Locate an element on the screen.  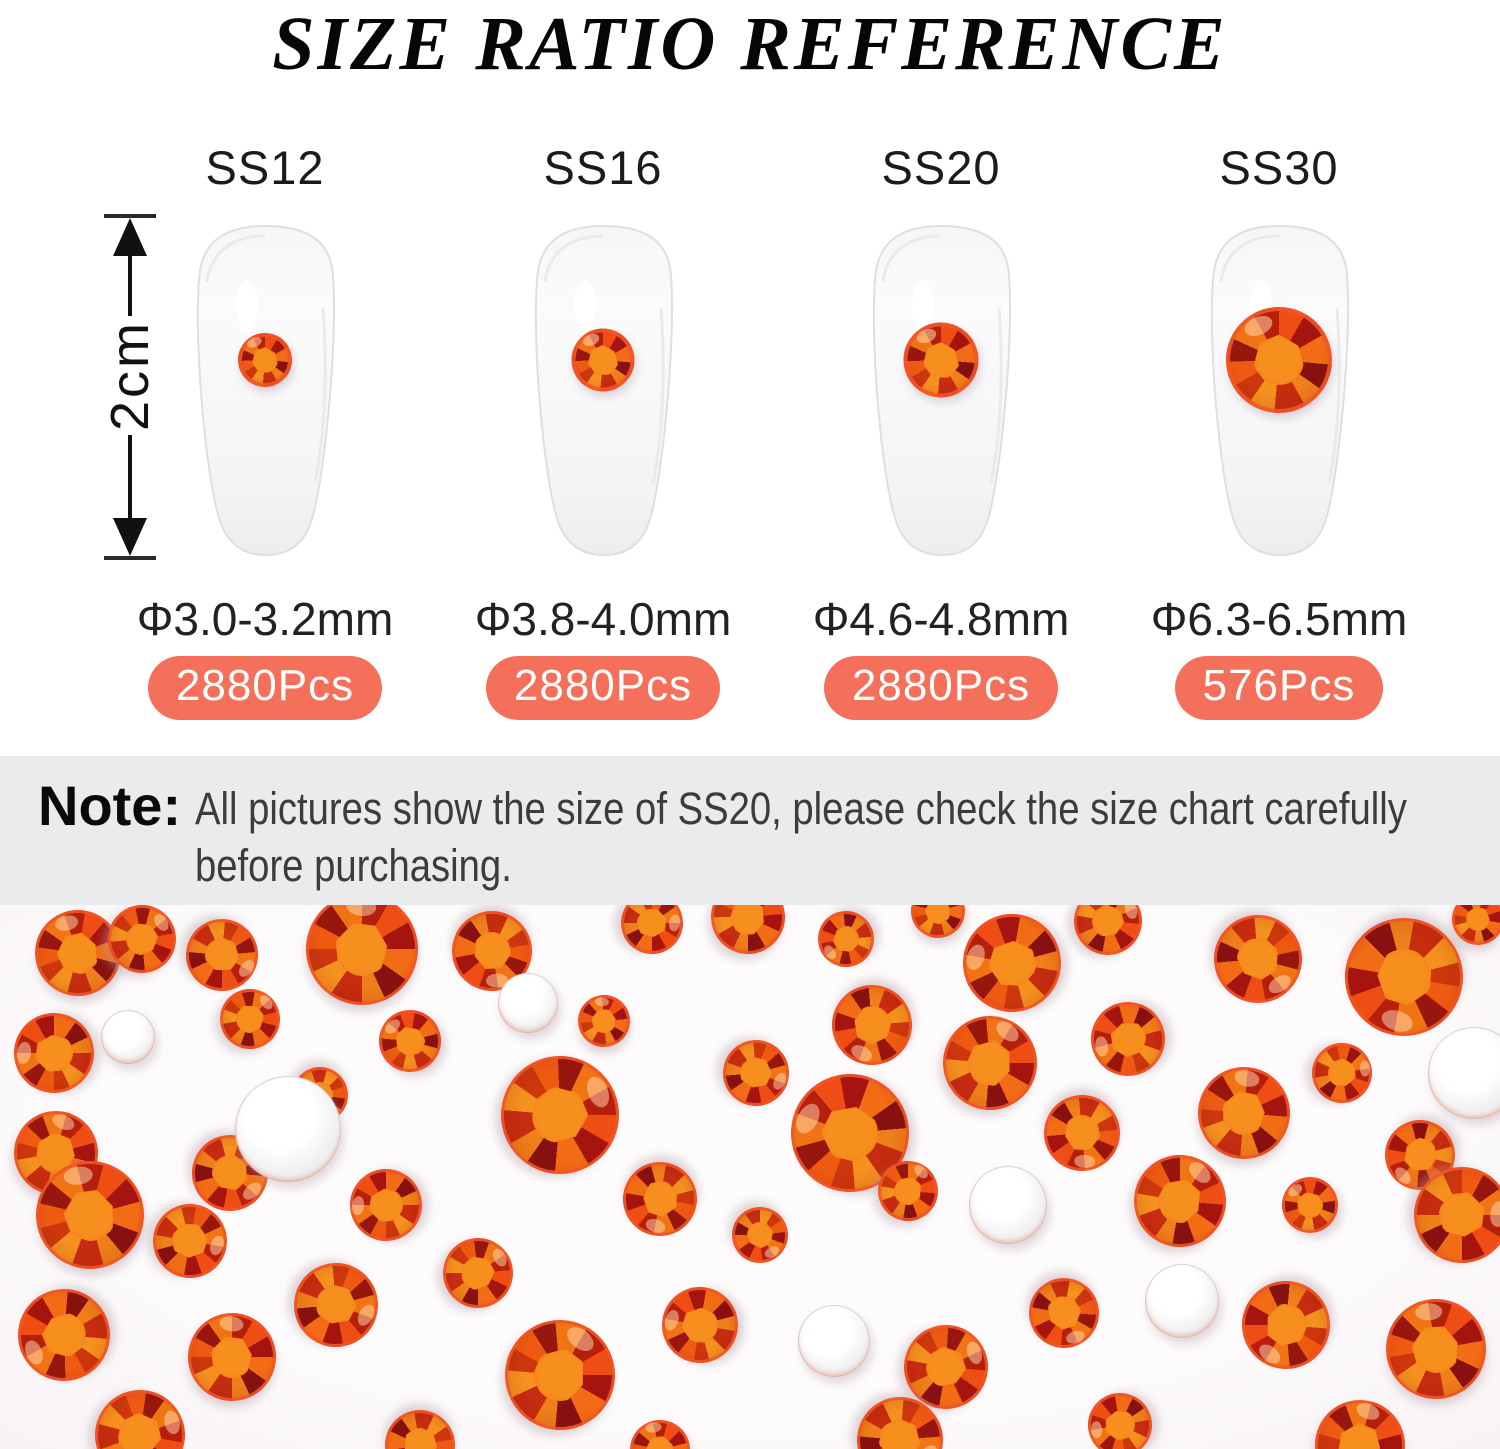
note-label: Note: is located at coordinates (110, 805).